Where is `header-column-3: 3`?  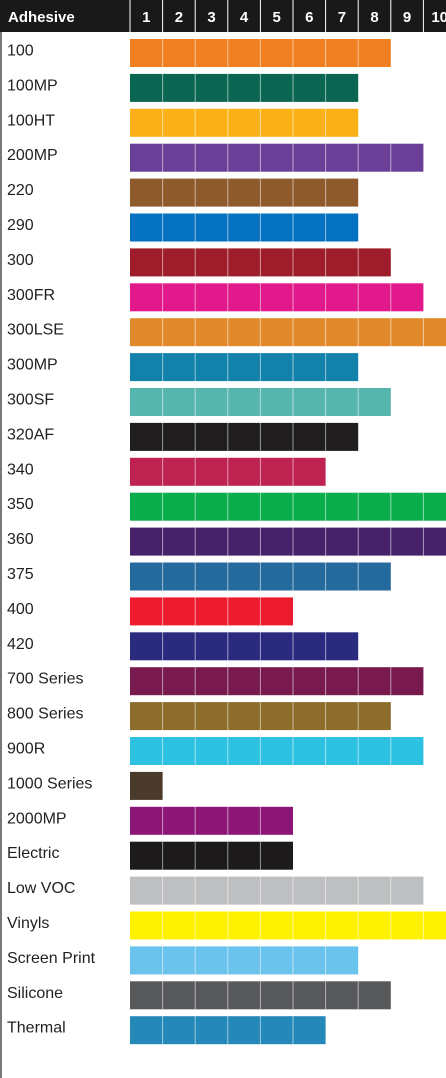
header-column-3: 3 is located at coordinates (211, 17).